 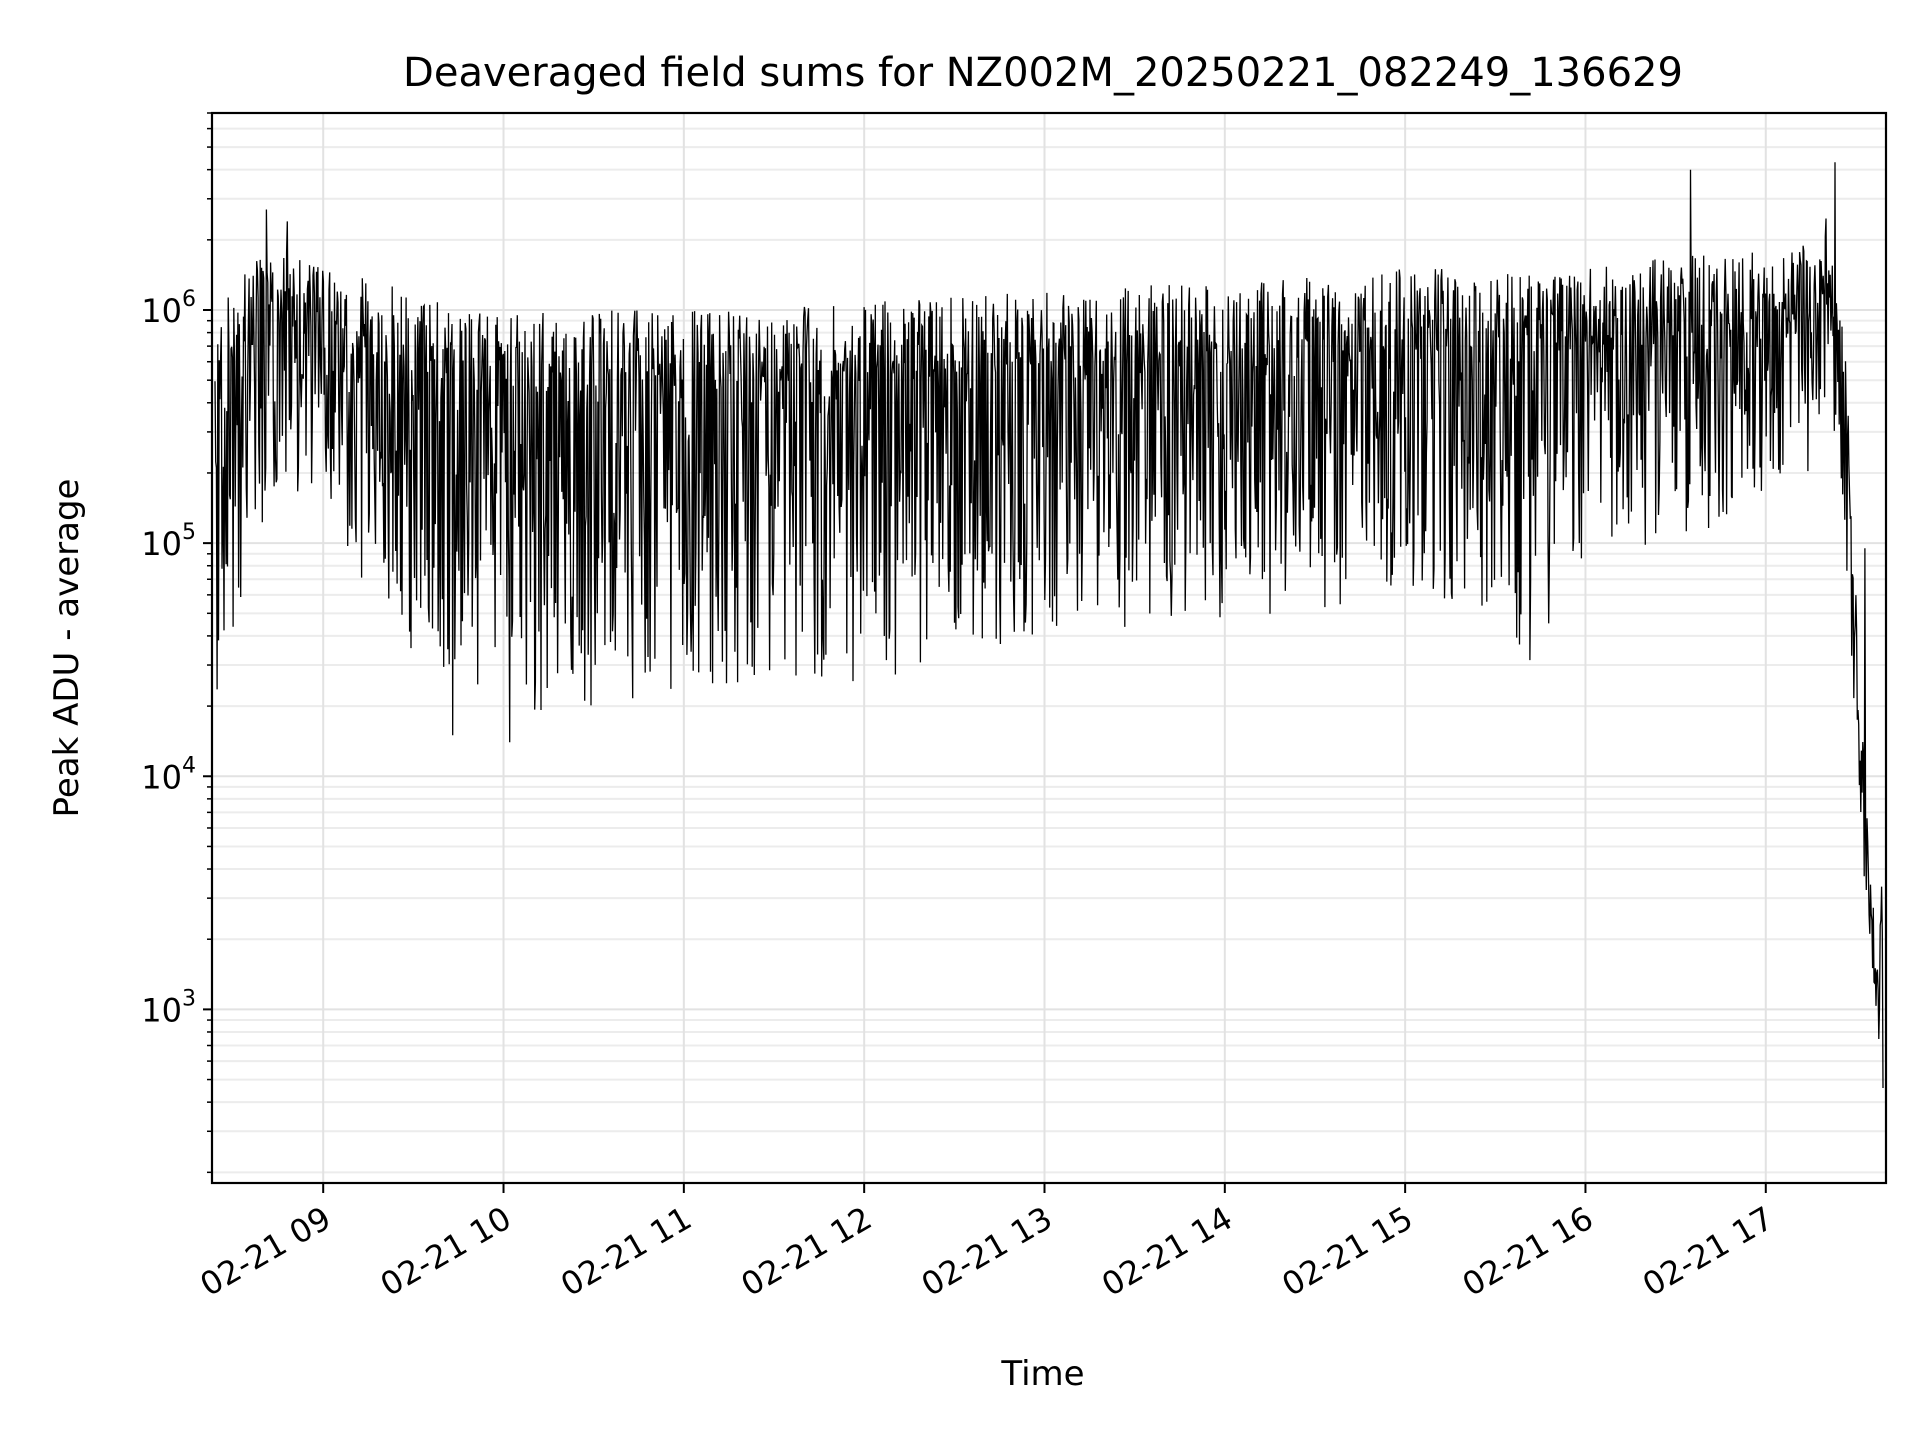 What do you see at coordinates (168, 774) in the screenshot?
I see `y-tick-label: 10⁴` at bounding box center [168, 774].